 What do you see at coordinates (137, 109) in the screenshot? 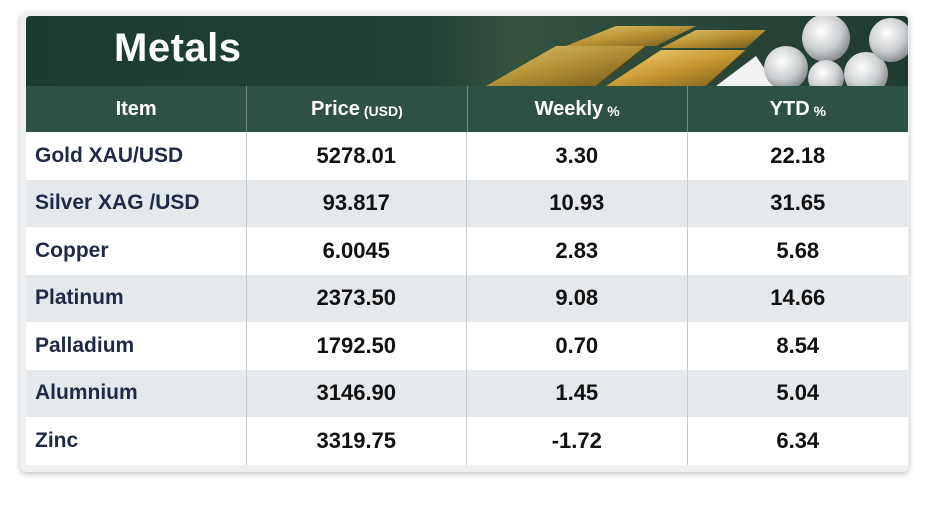
I see `header-item: Item` at bounding box center [137, 109].